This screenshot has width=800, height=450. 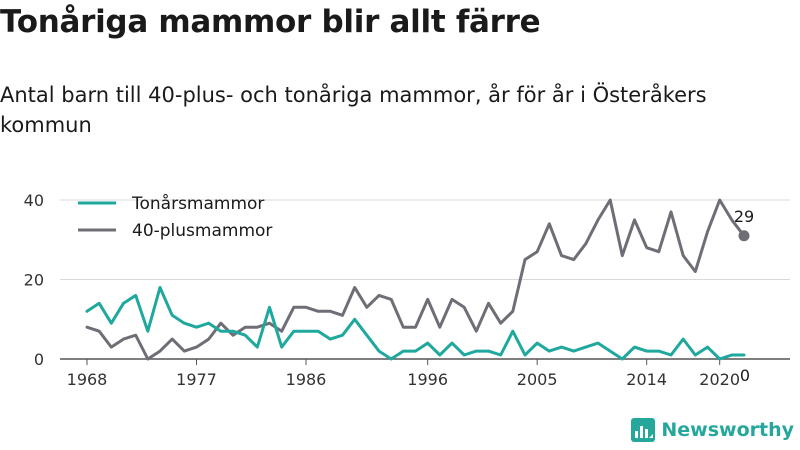 What do you see at coordinates (415, 323) in the screenshot?
I see `series-line-tonarsmammor` at bounding box center [415, 323].